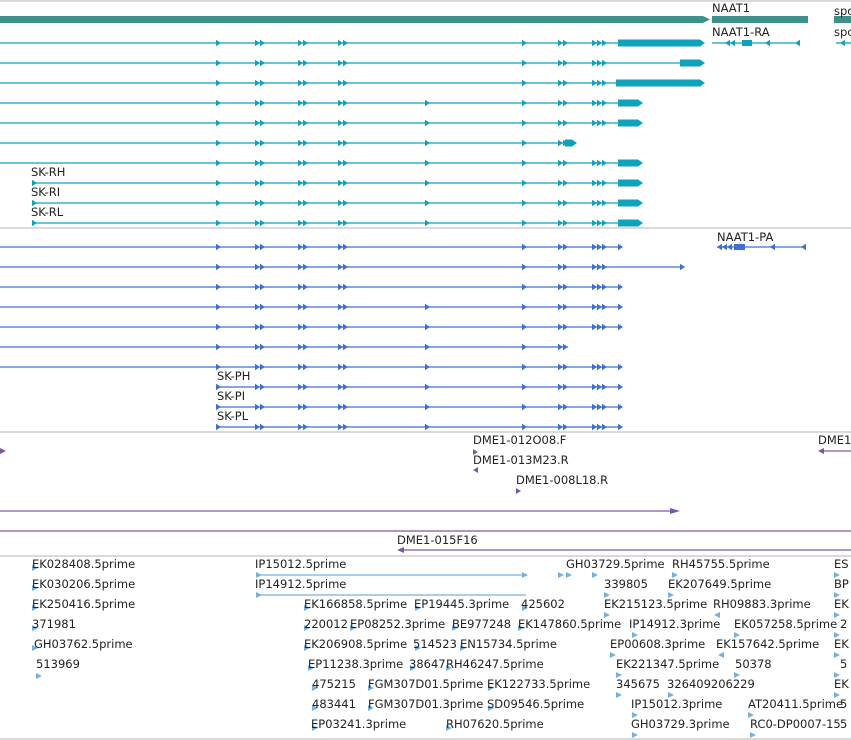  I want to click on est-label: RC0-DP0007-15, so click(795, 724).